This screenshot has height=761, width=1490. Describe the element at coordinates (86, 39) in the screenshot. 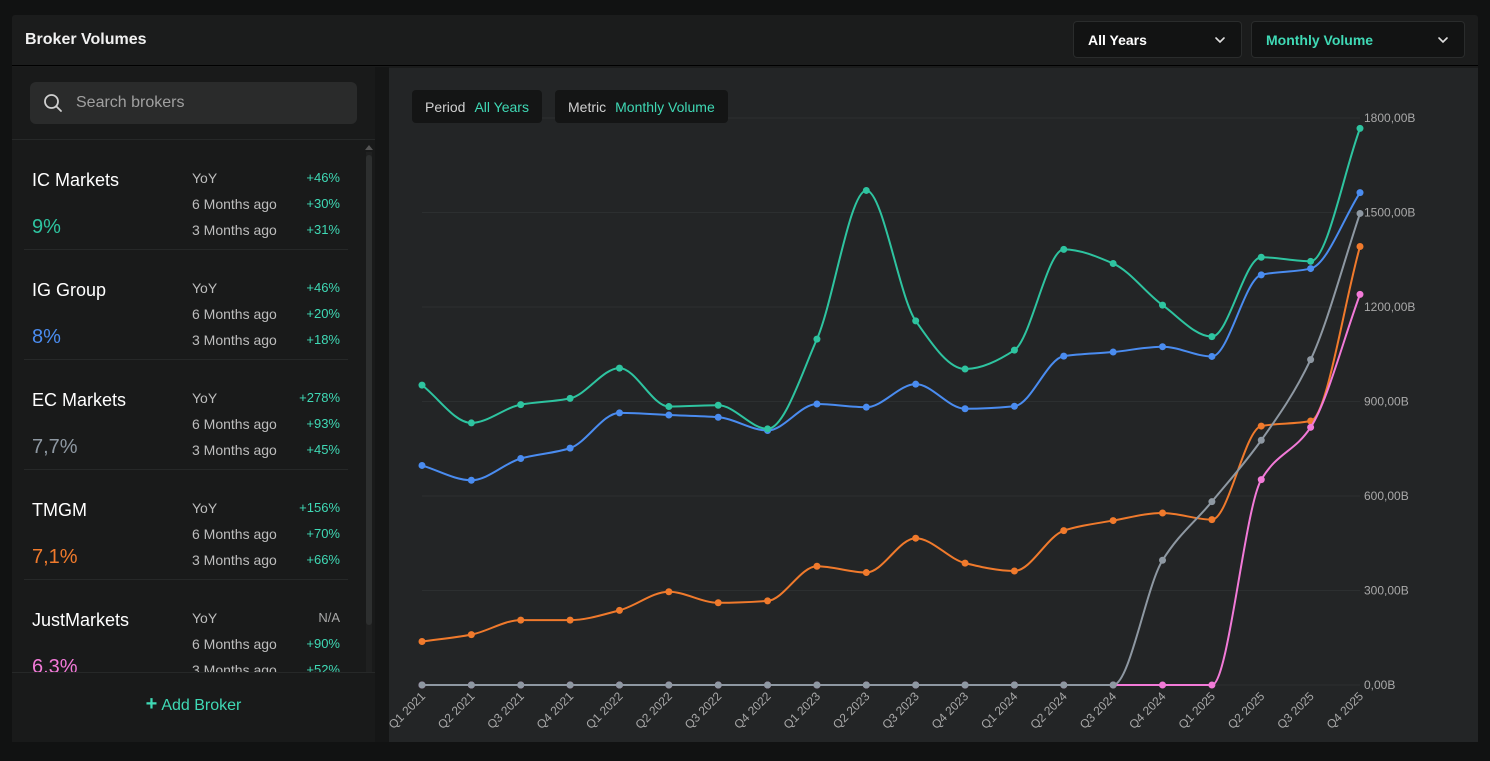

I see `page-title: Broker Volumes` at that location.